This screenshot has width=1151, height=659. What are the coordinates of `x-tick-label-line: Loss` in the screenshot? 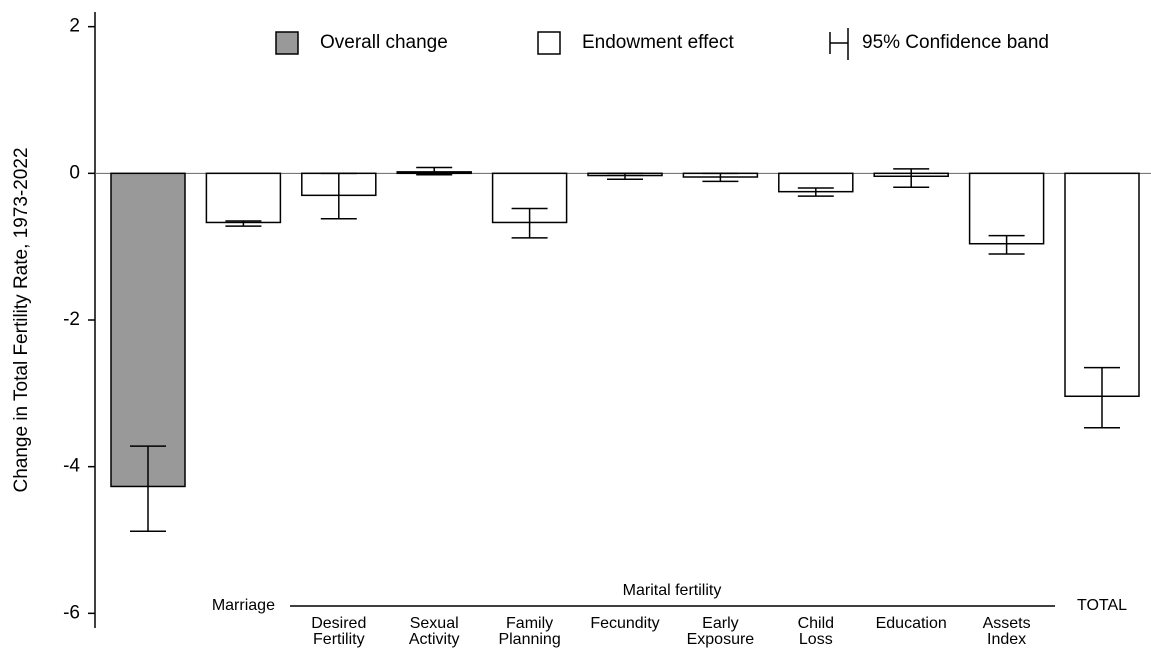 It's located at (816, 639).